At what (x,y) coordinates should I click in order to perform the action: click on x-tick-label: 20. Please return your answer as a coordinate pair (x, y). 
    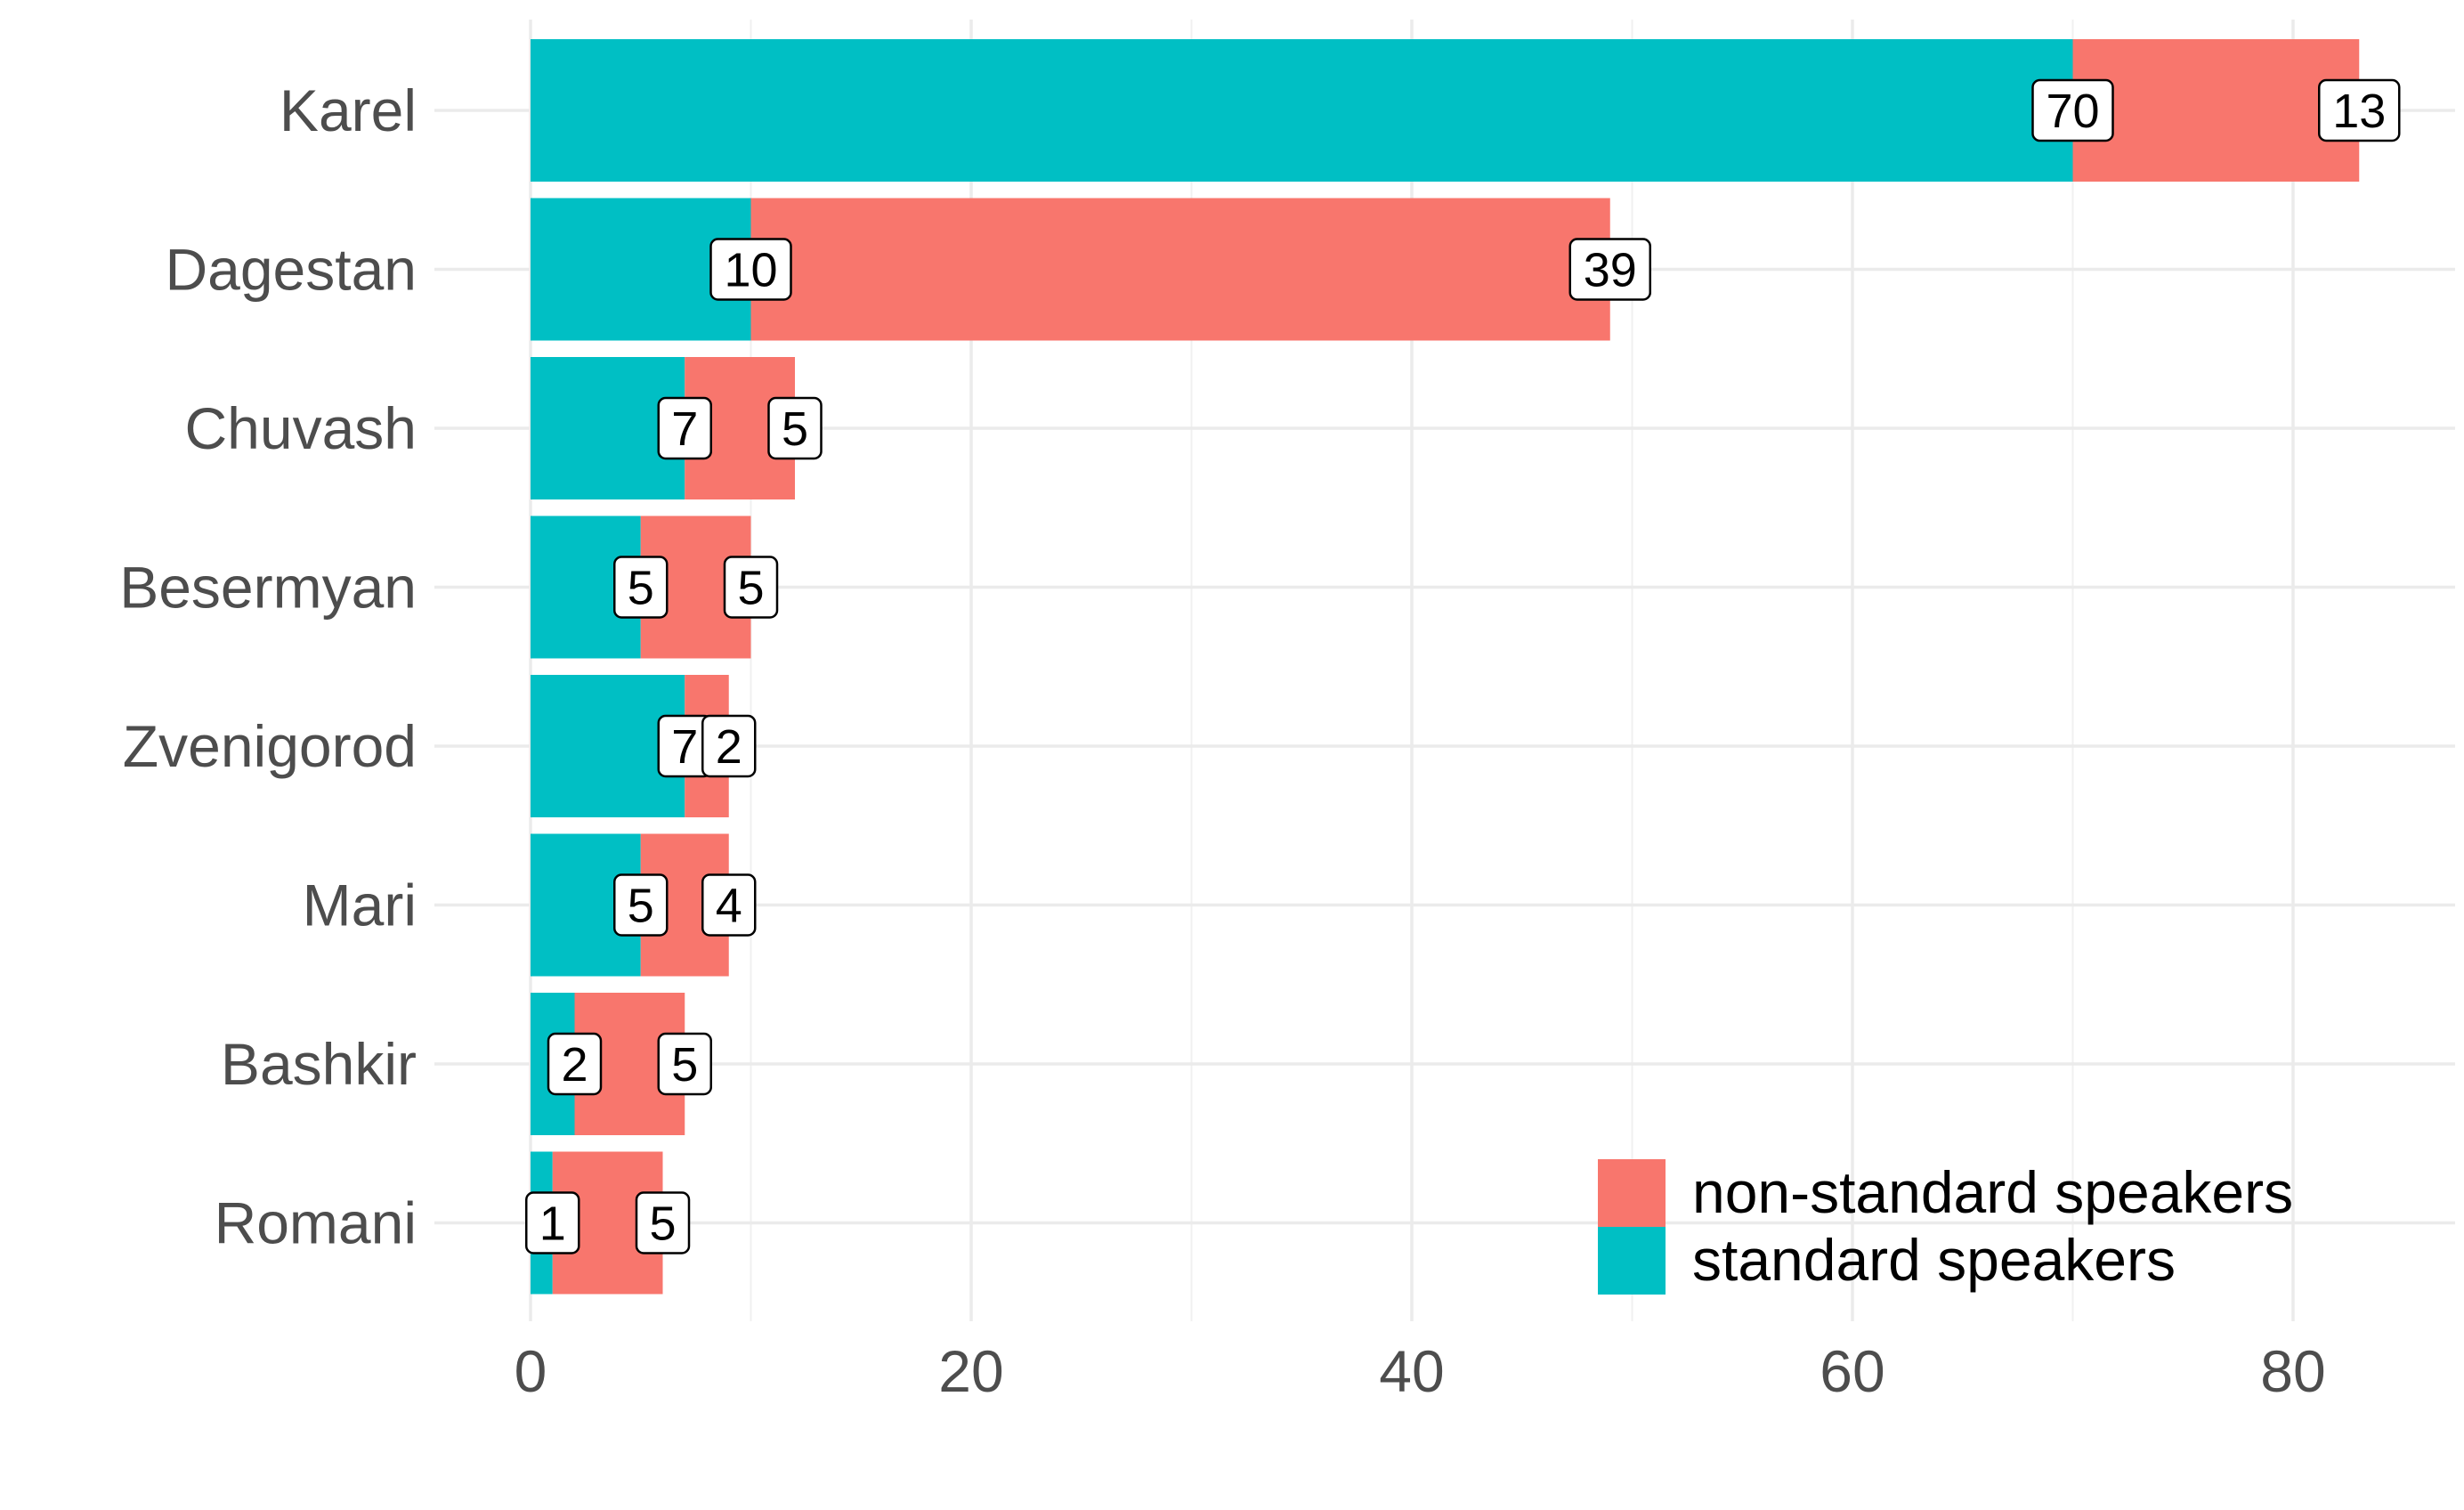
    Looking at the image, I should click on (970, 1371).